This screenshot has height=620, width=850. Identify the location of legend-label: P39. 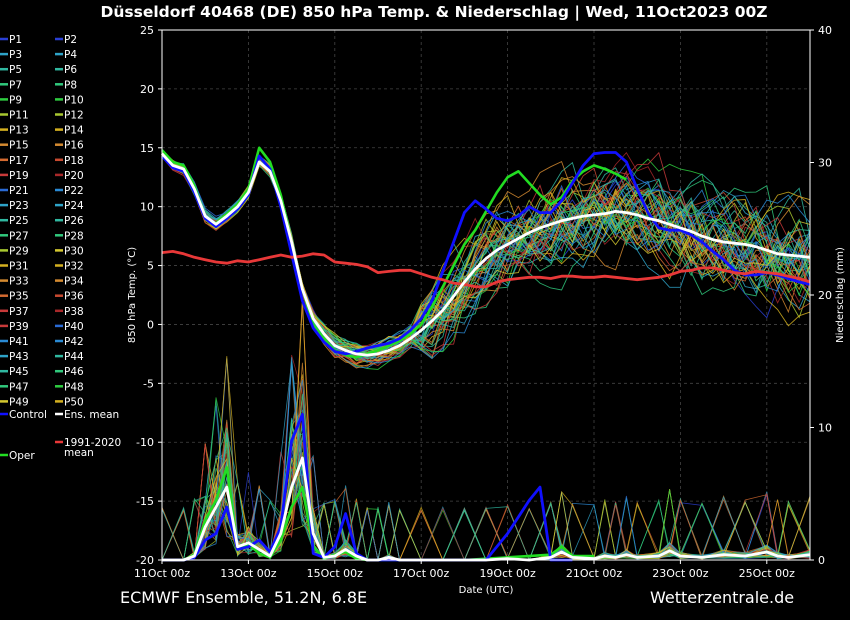
(19, 327).